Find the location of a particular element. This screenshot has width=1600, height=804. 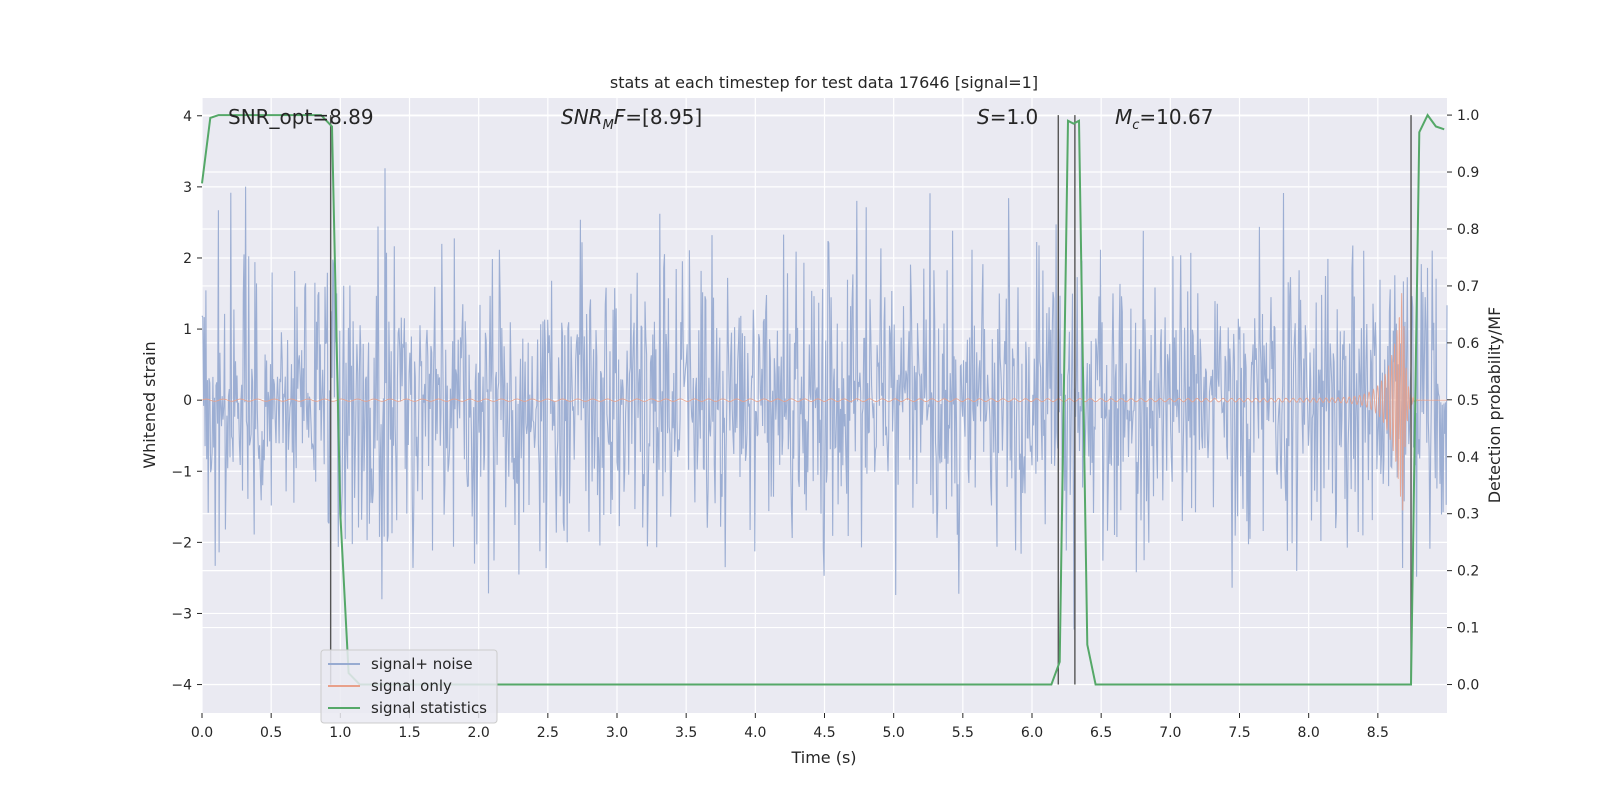

x-tick-label: 3.0 is located at coordinates (617, 733).